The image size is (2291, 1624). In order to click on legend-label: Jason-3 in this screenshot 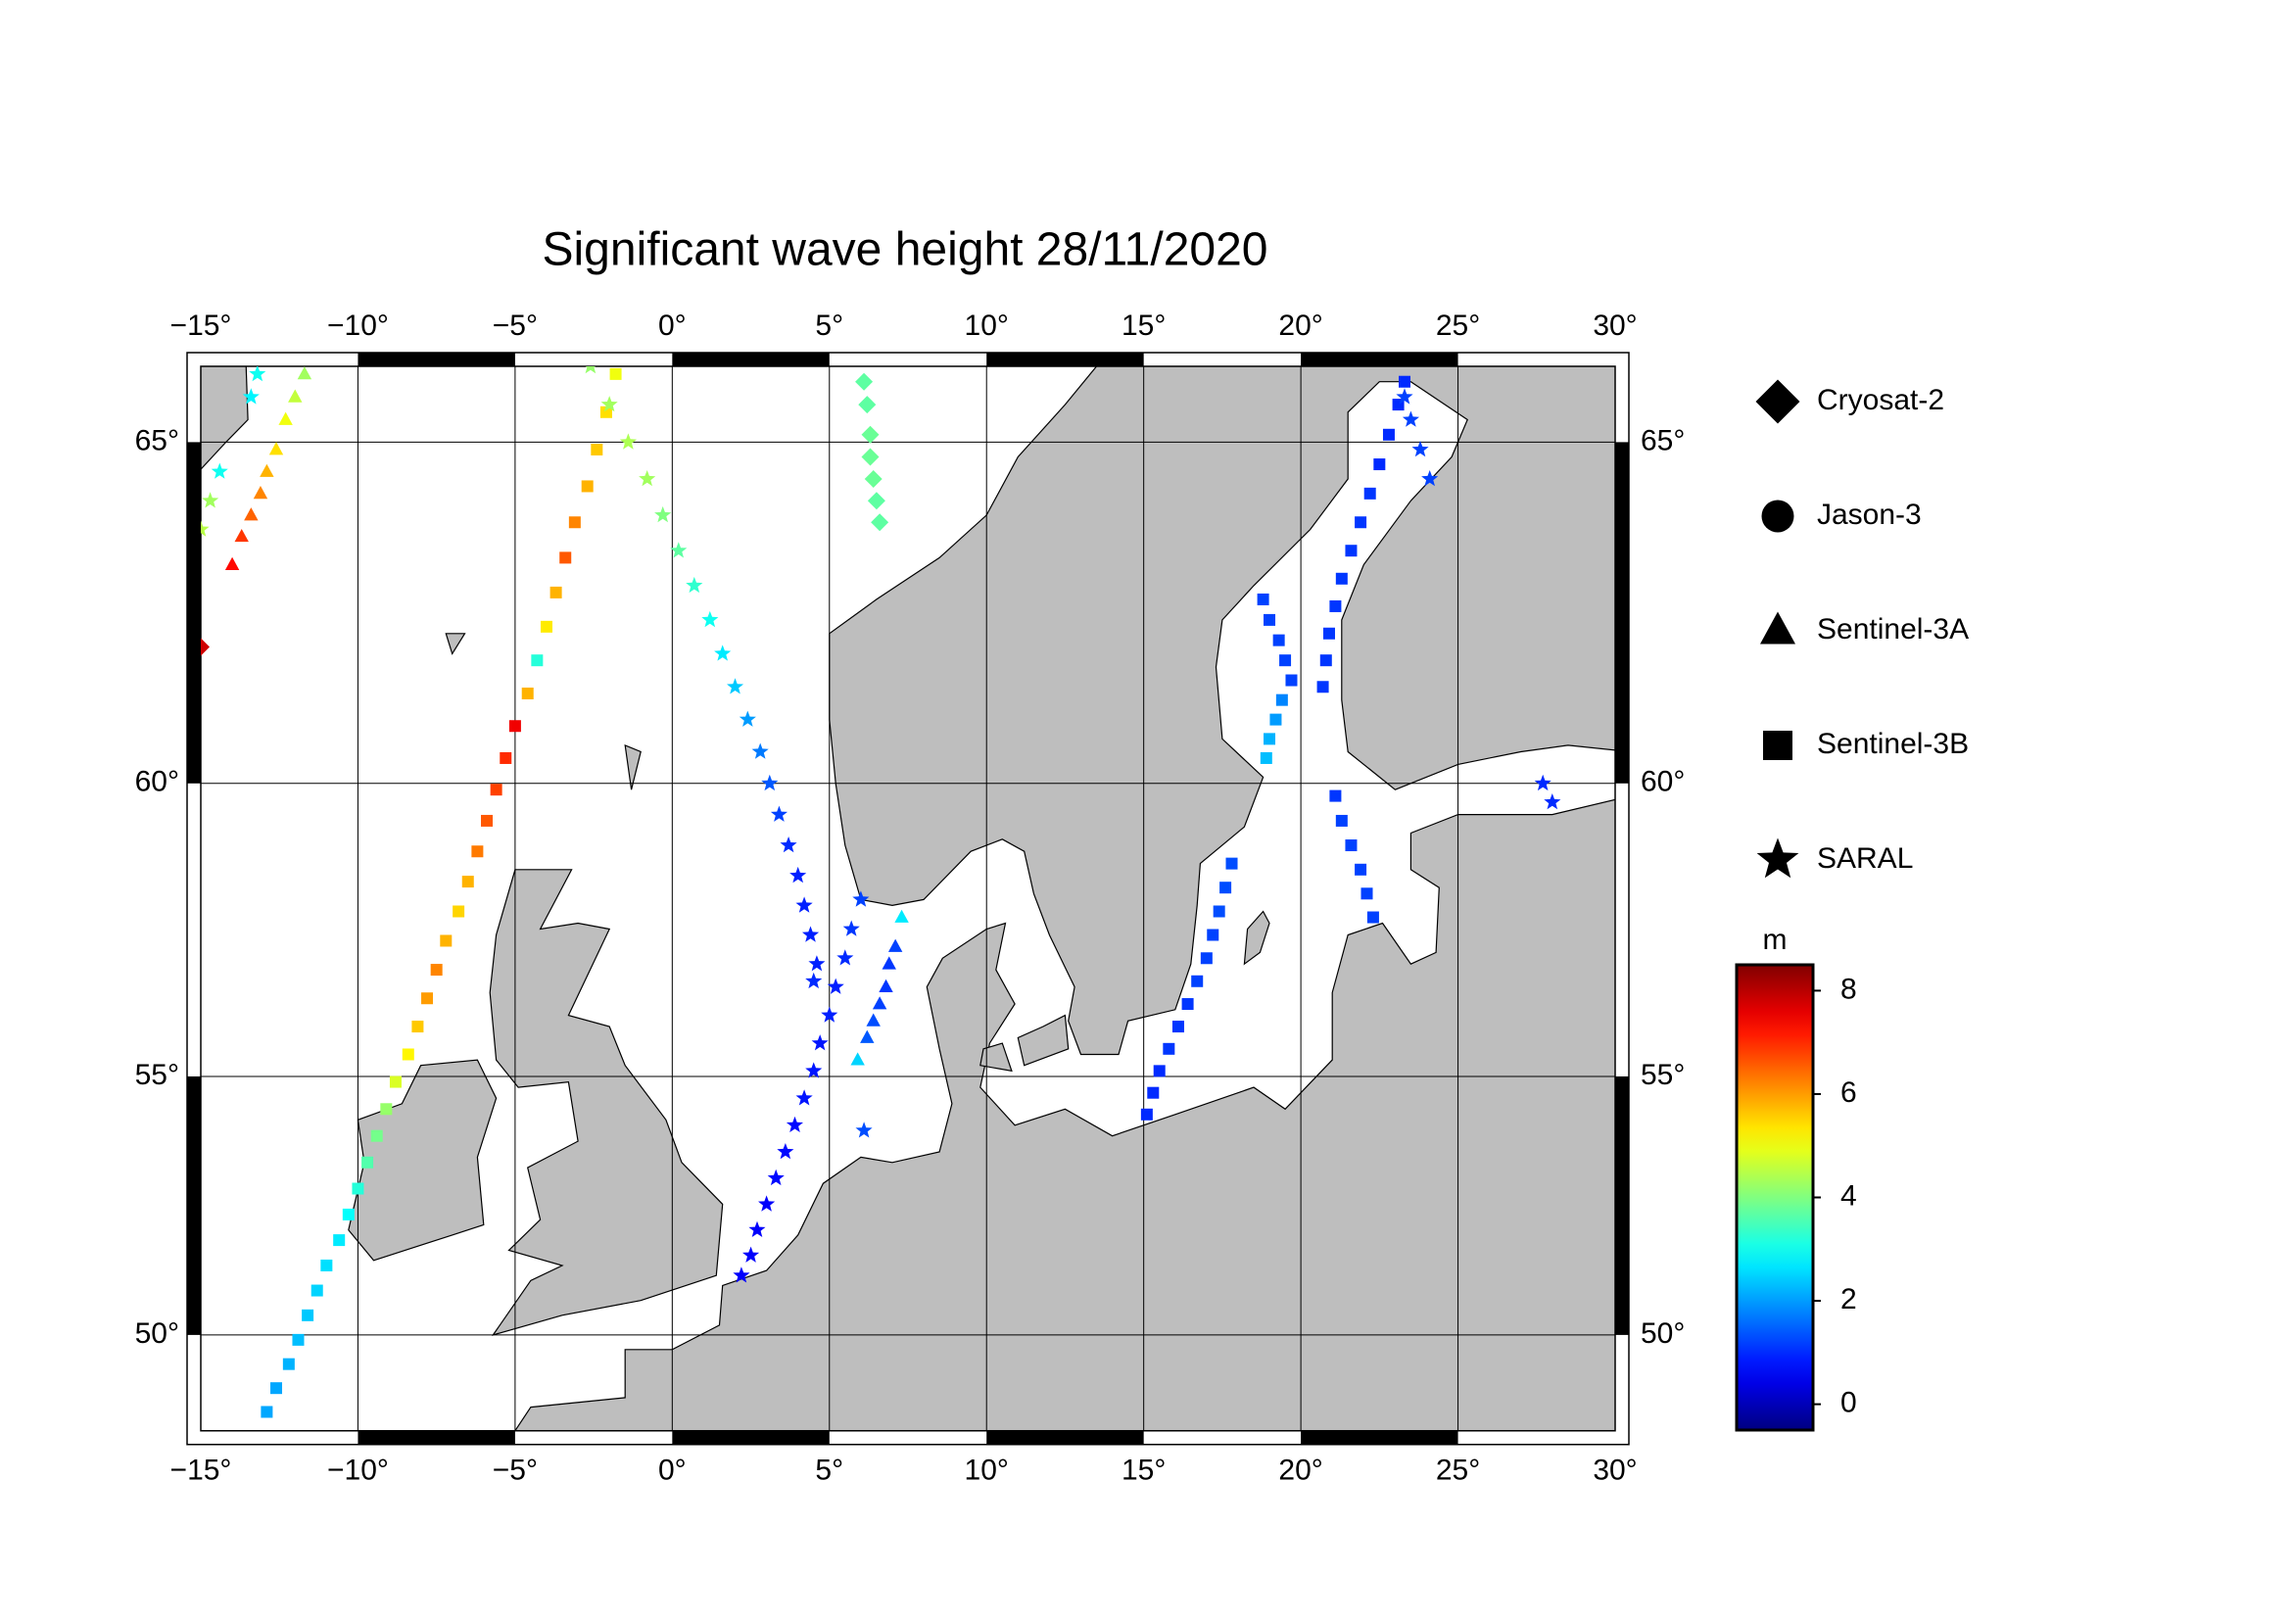, I will do `click(1869, 515)`.